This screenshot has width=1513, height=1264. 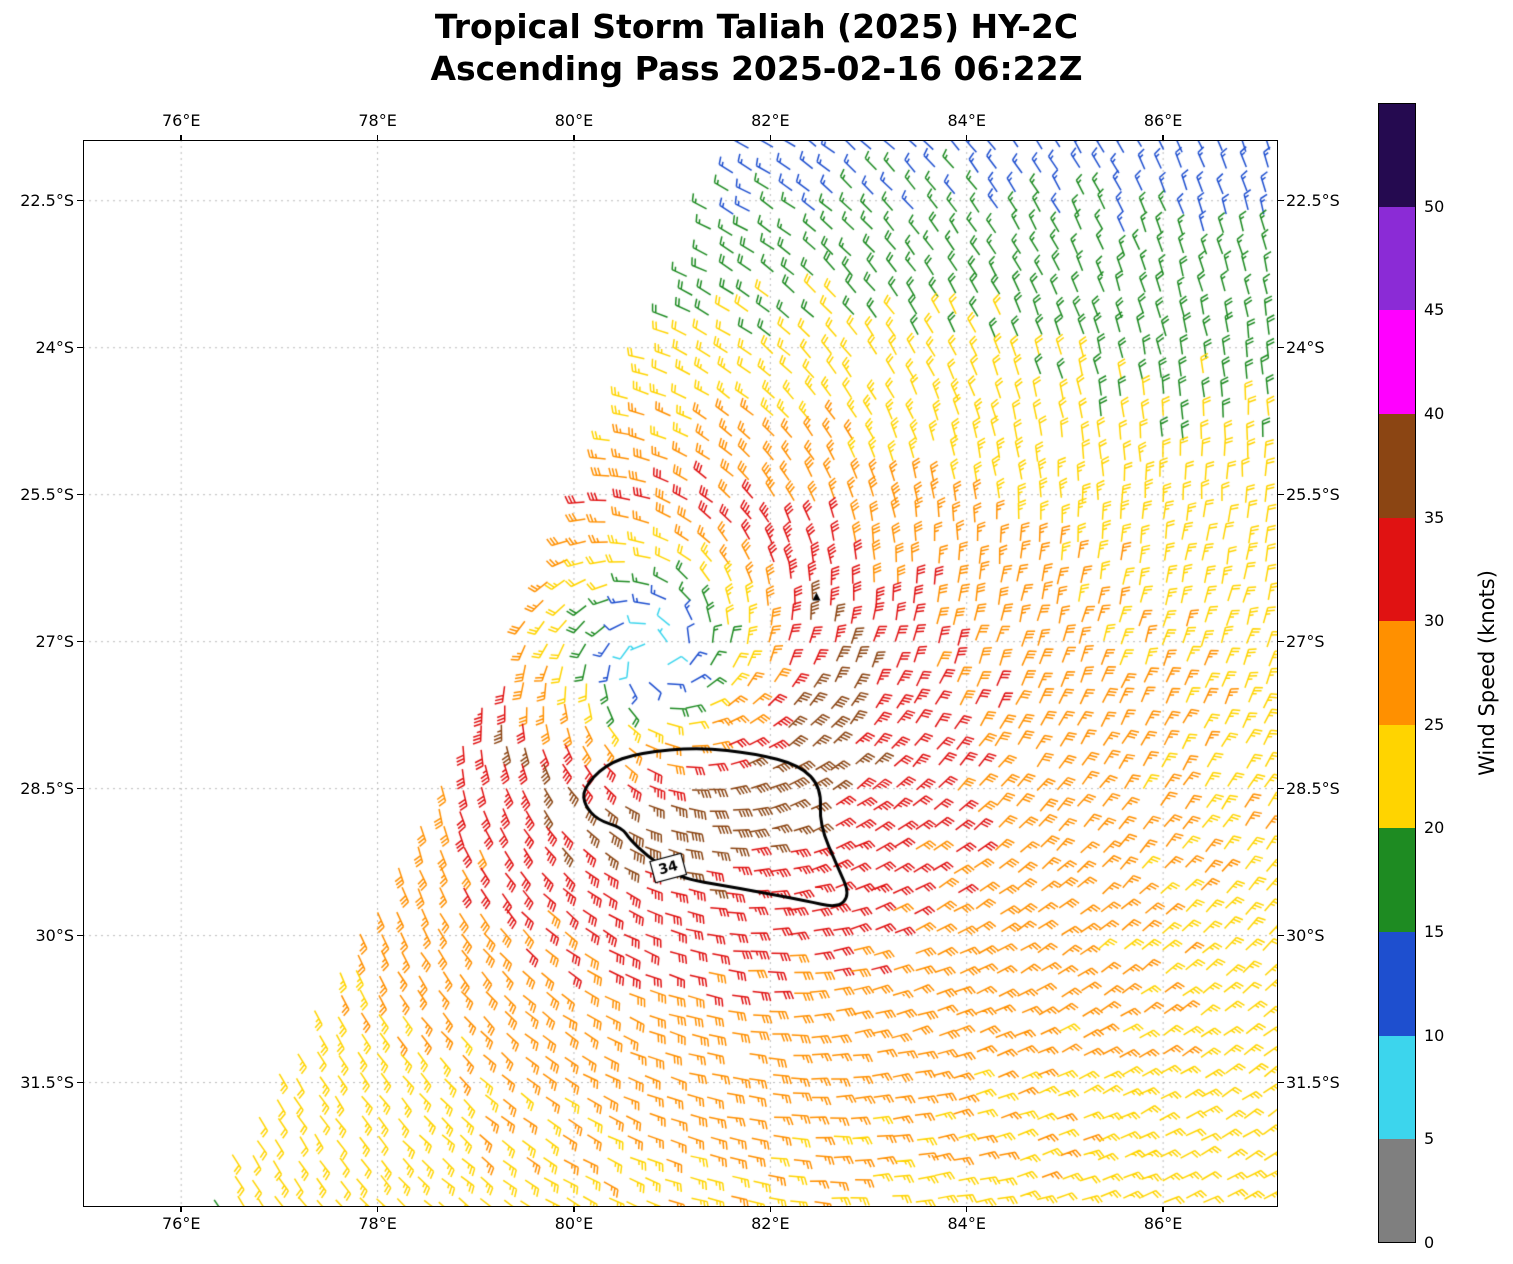 What do you see at coordinates (47, 494) in the screenshot?
I see `y-tick-label-left: 25.5°S` at bounding box center [47, 494].